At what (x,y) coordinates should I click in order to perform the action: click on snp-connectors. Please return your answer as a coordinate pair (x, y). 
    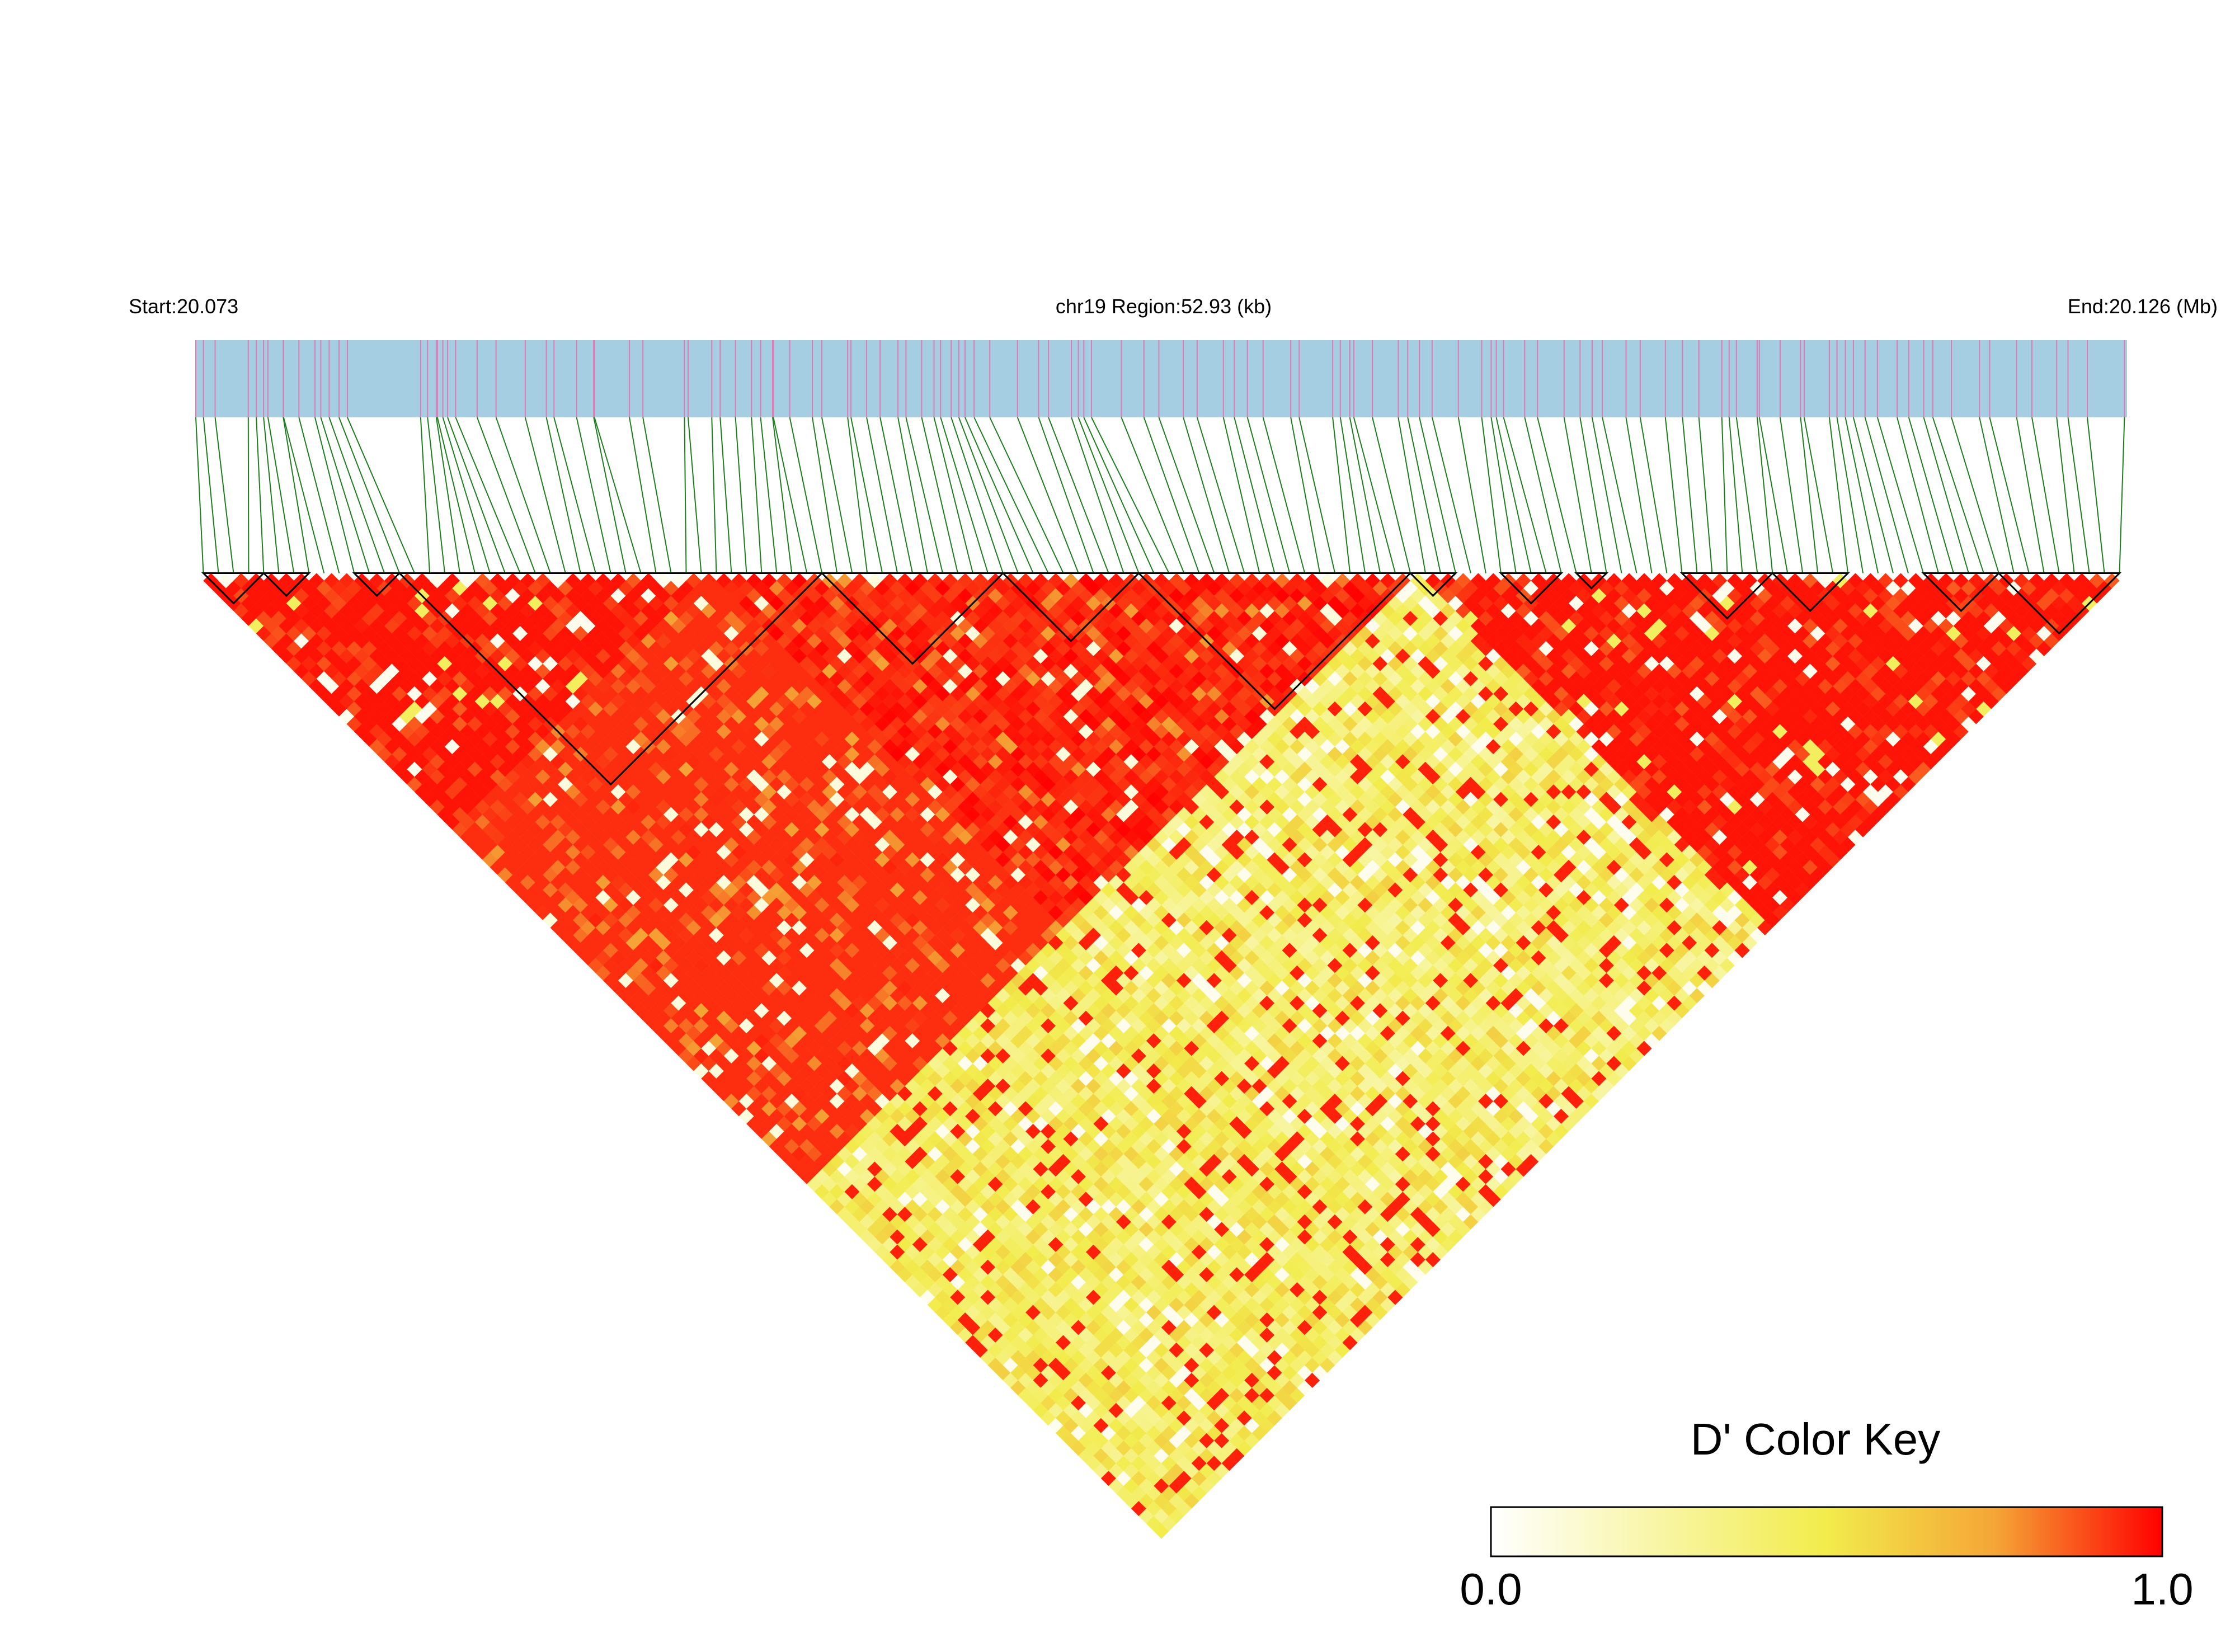
    Looking at the image, I should click on (1160, 495).